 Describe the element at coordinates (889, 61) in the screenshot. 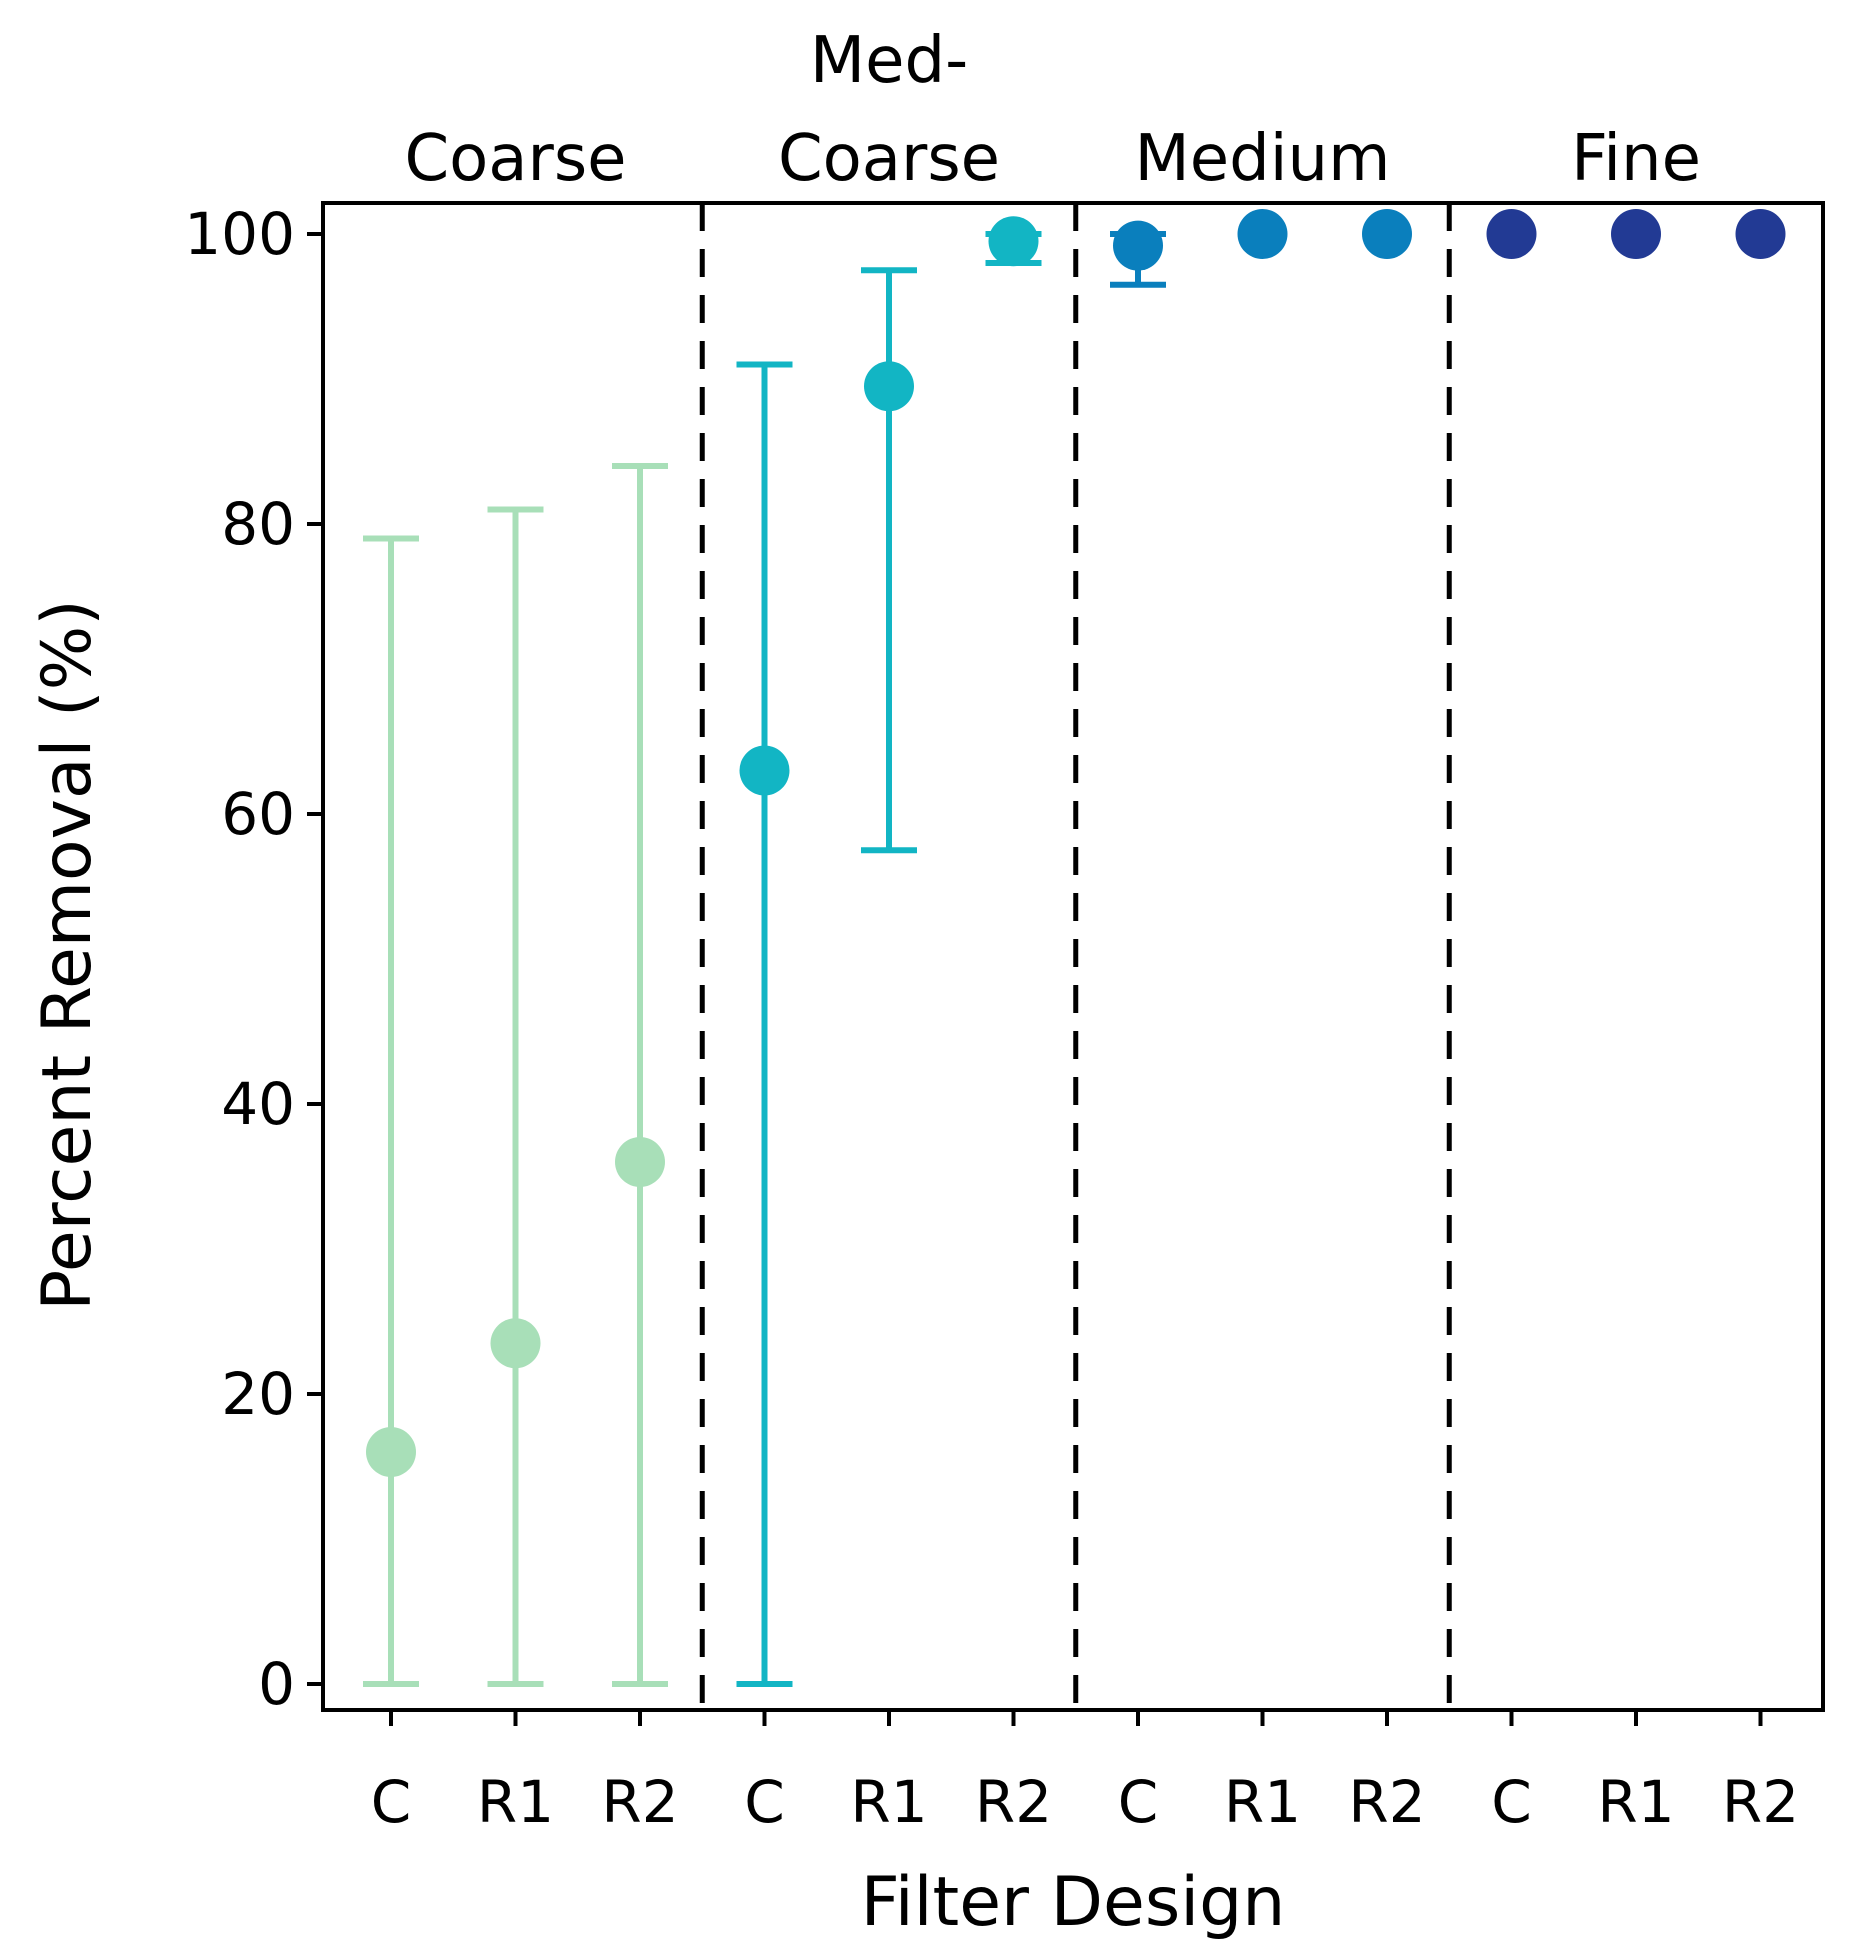

I see `group-label-line: Med-` at that location.